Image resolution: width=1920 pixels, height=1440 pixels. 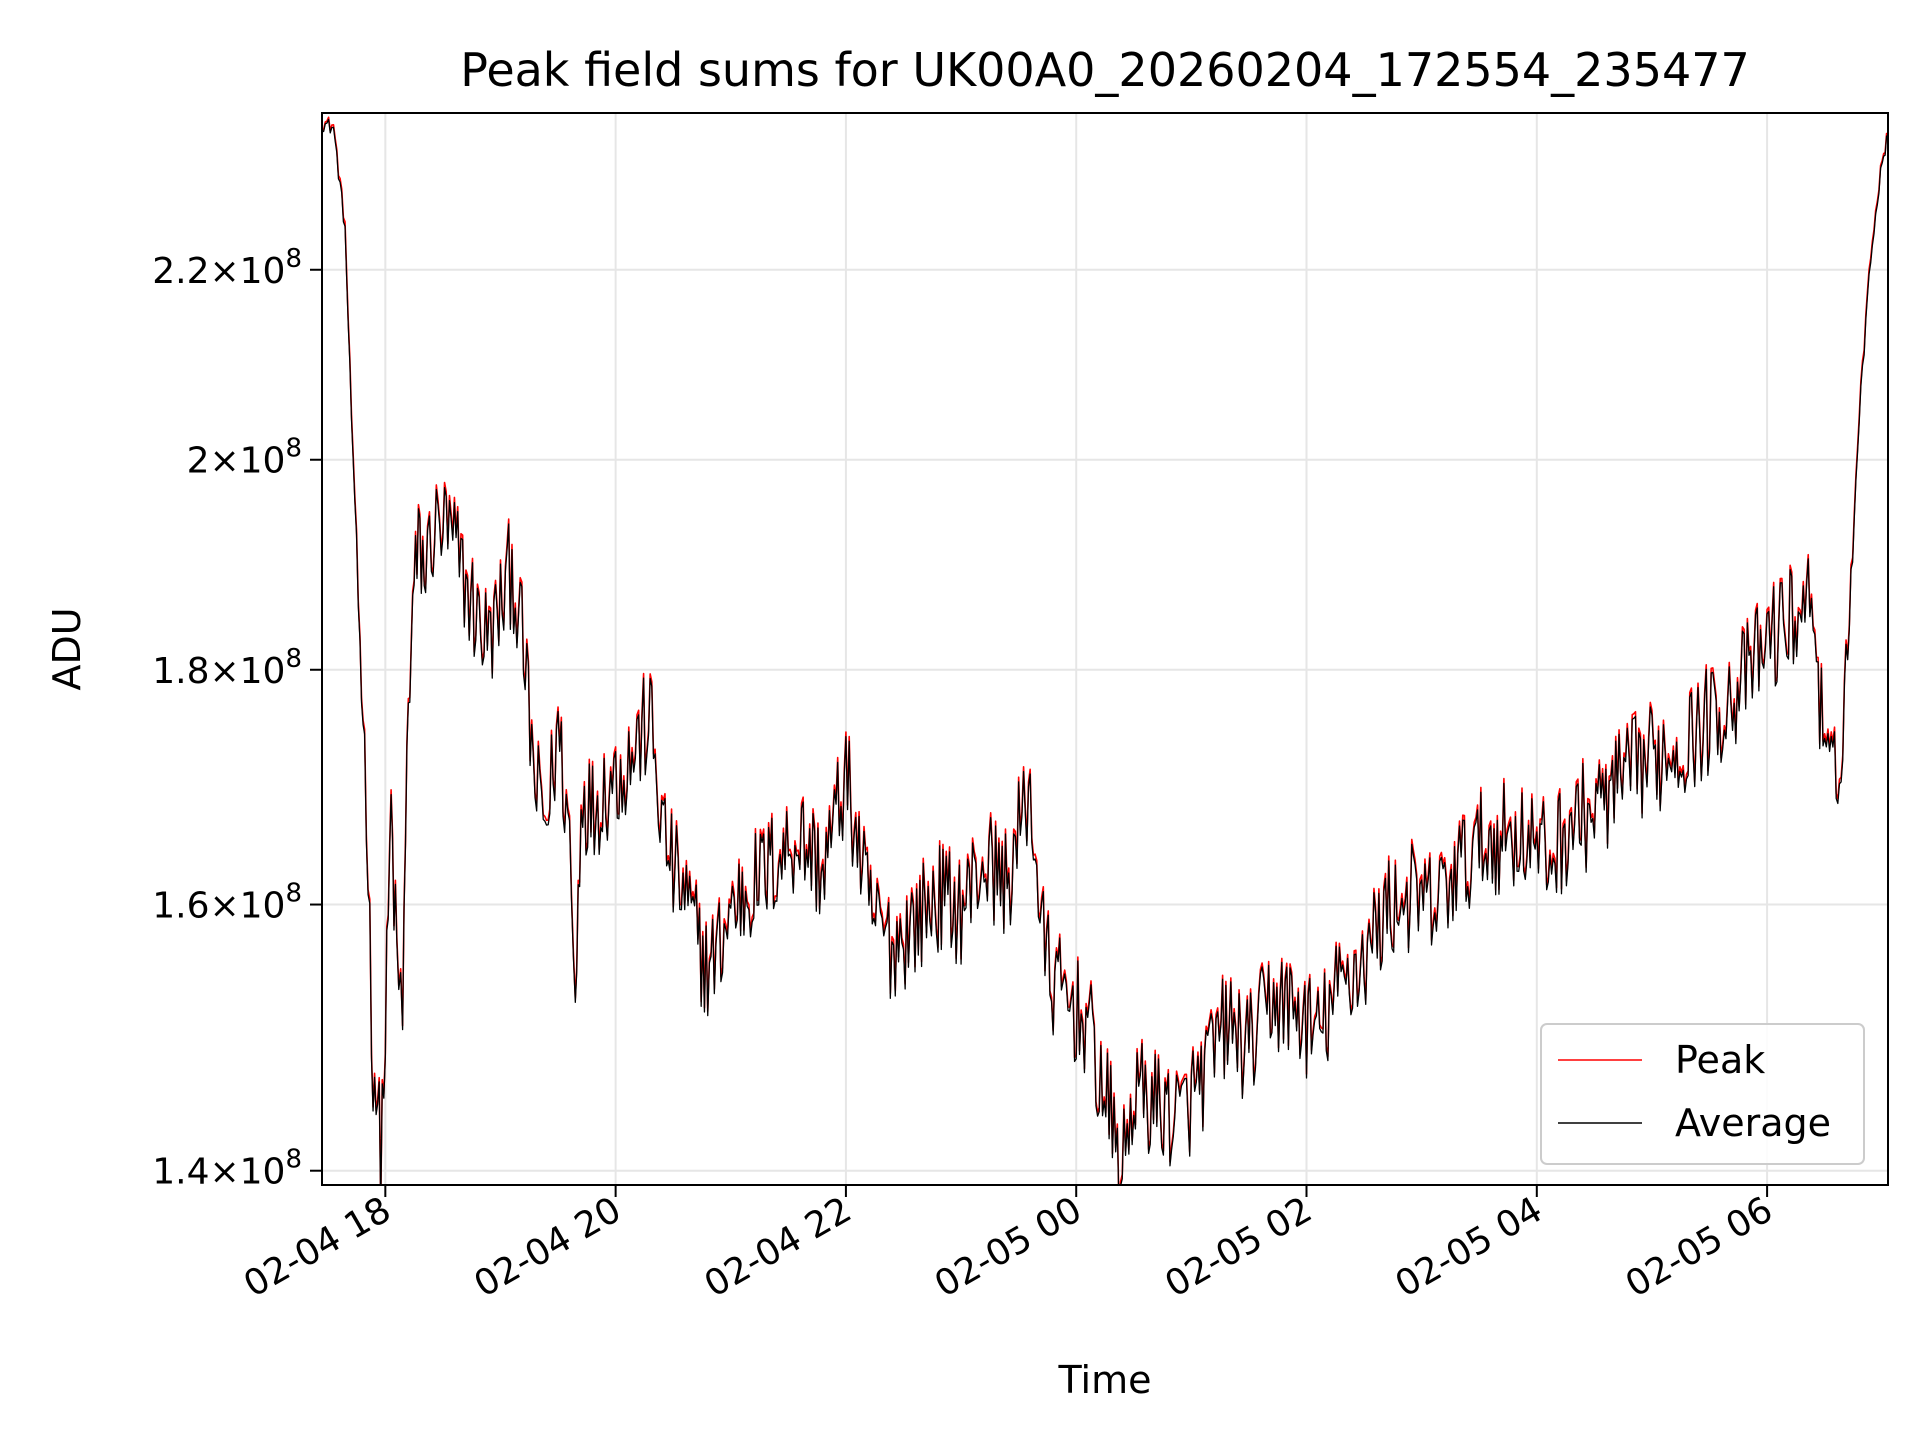 What do you see at coordinates (227, 668) in the screenshot?
I see `y-tick-label: 1.8×108` at bounding box center [227, 668].